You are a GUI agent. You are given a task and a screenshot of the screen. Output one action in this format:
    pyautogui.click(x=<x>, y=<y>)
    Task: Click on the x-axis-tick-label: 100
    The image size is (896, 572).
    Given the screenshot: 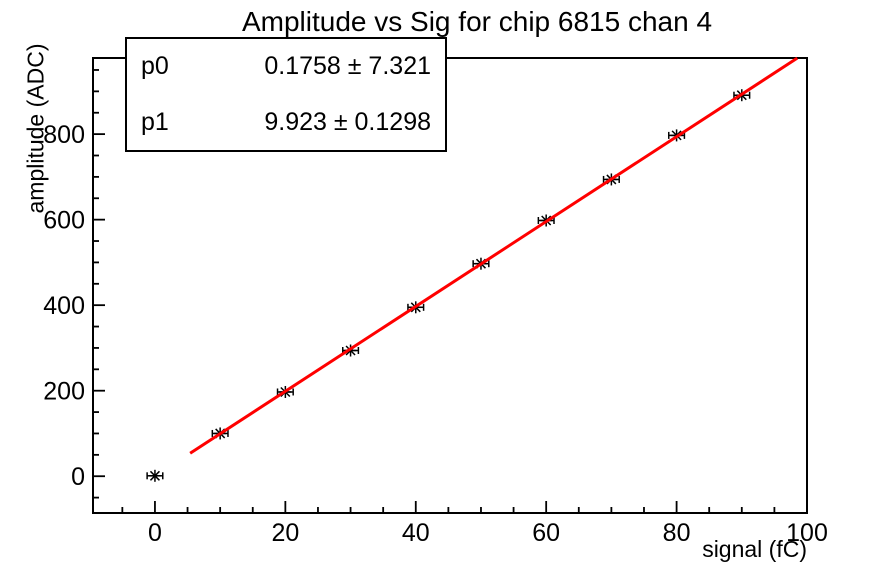 What is the action you would take?
    pyautogui.click(x=807, y=533)
    